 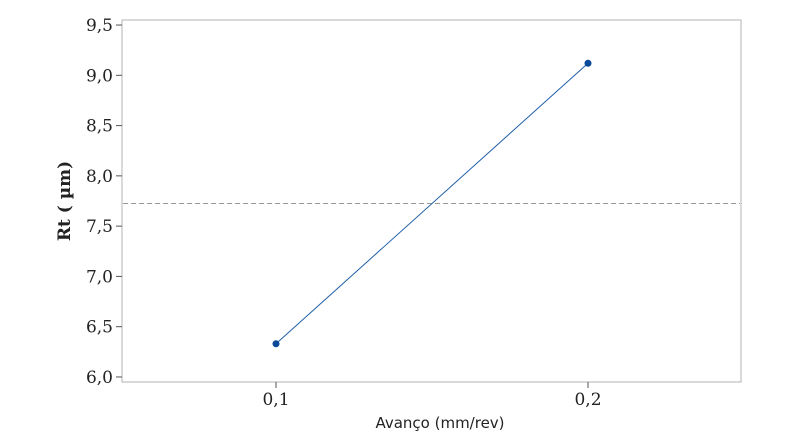 What do you see at coordinates (99, 76) in the screenshot?
I see `y-tick-label: 9,0` at bounding box center [99, 76].